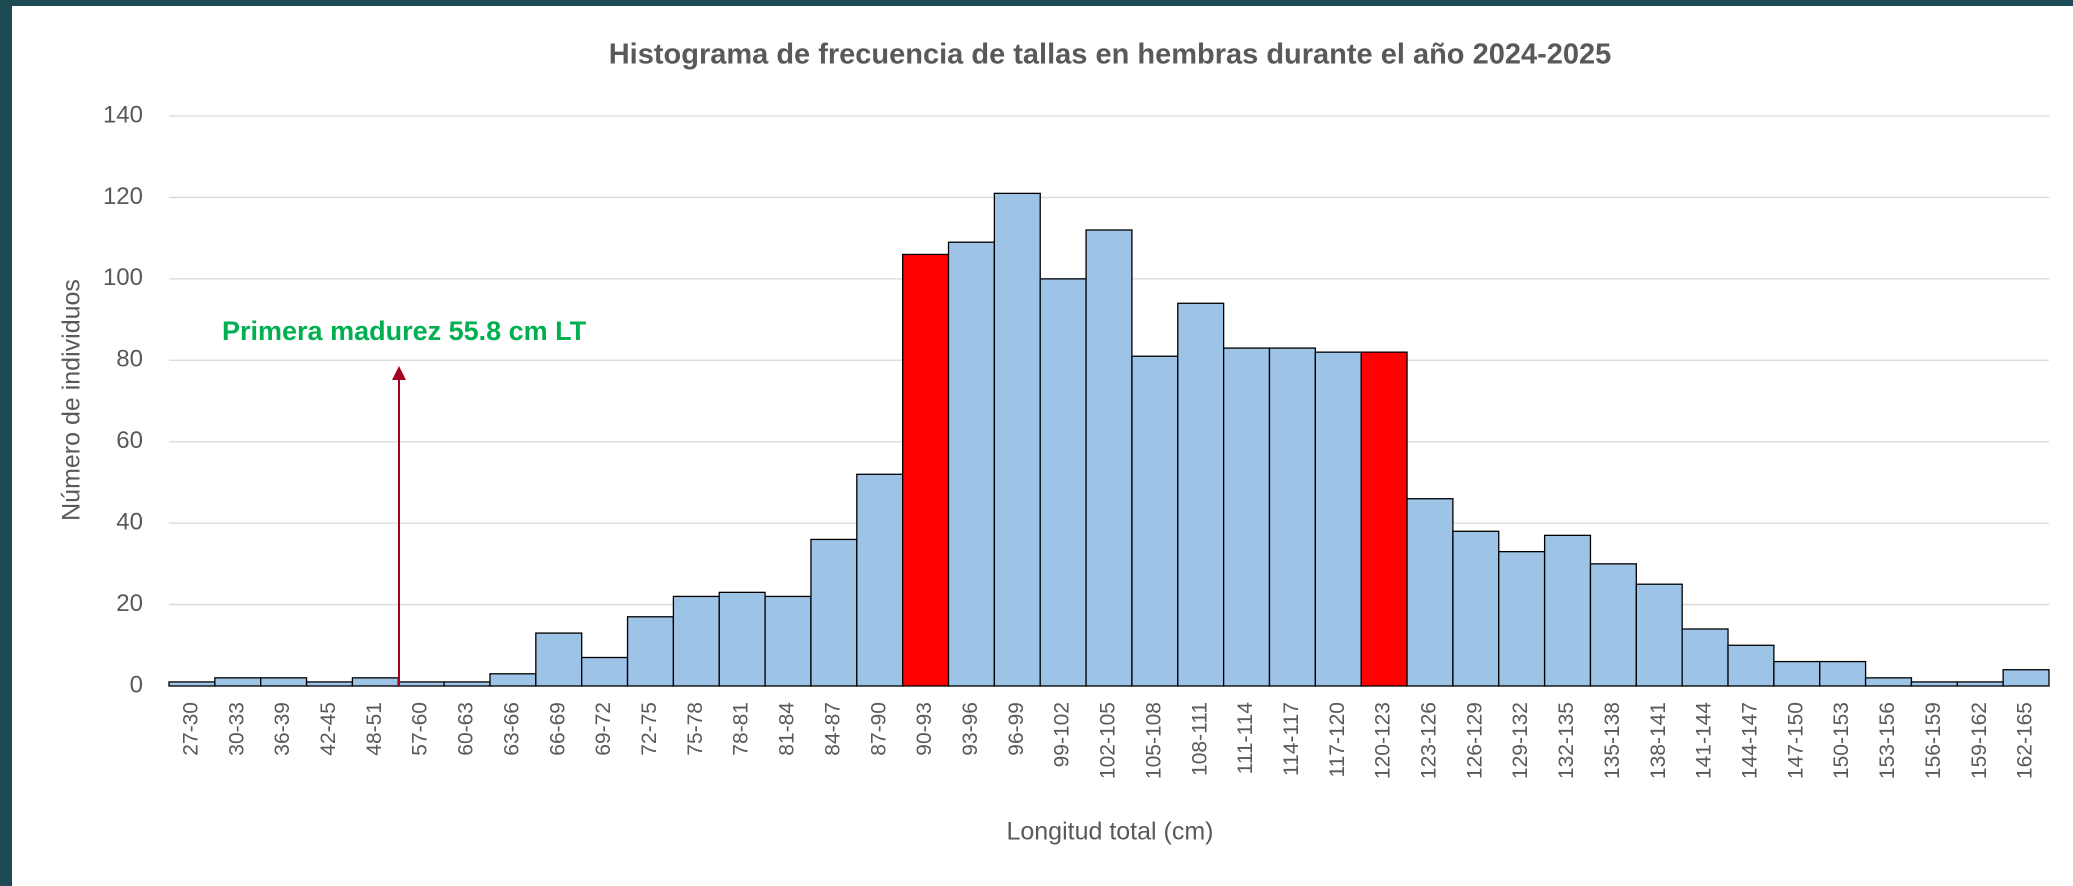  Describe the element at coordinates (1612, 740) in the screenshot. I see `x-tick-label: 135-138` at that location.